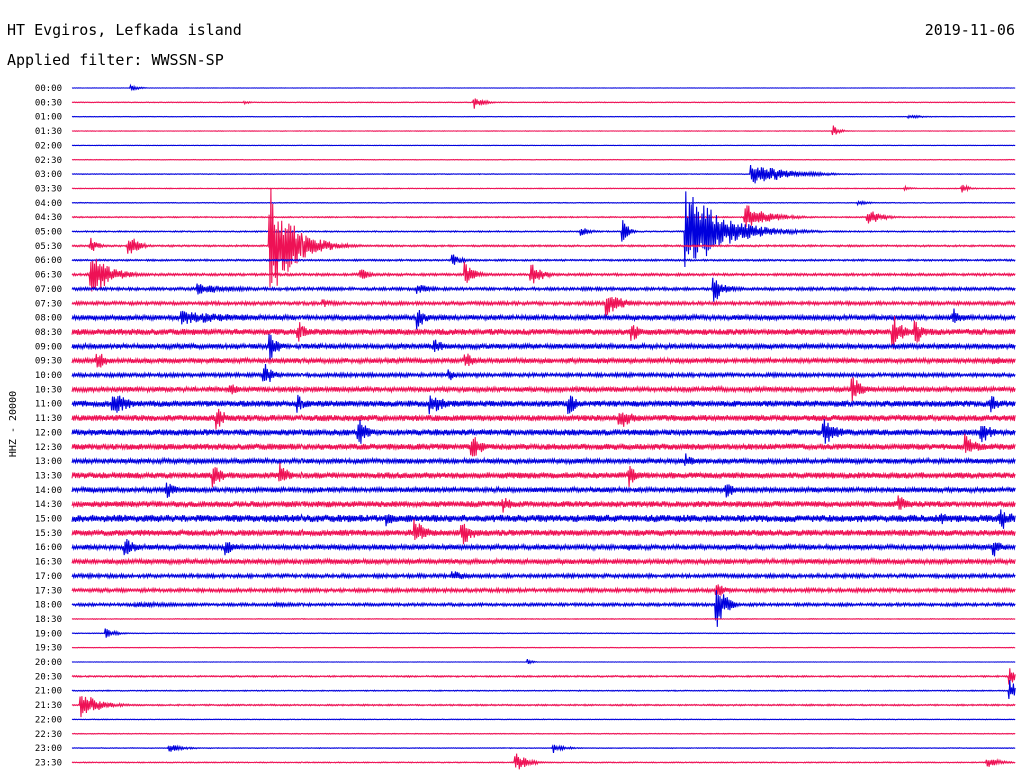 This screenshot has height=780, width=1024. I want to click on tick-label-0730: 07:30, so click(48, 304).